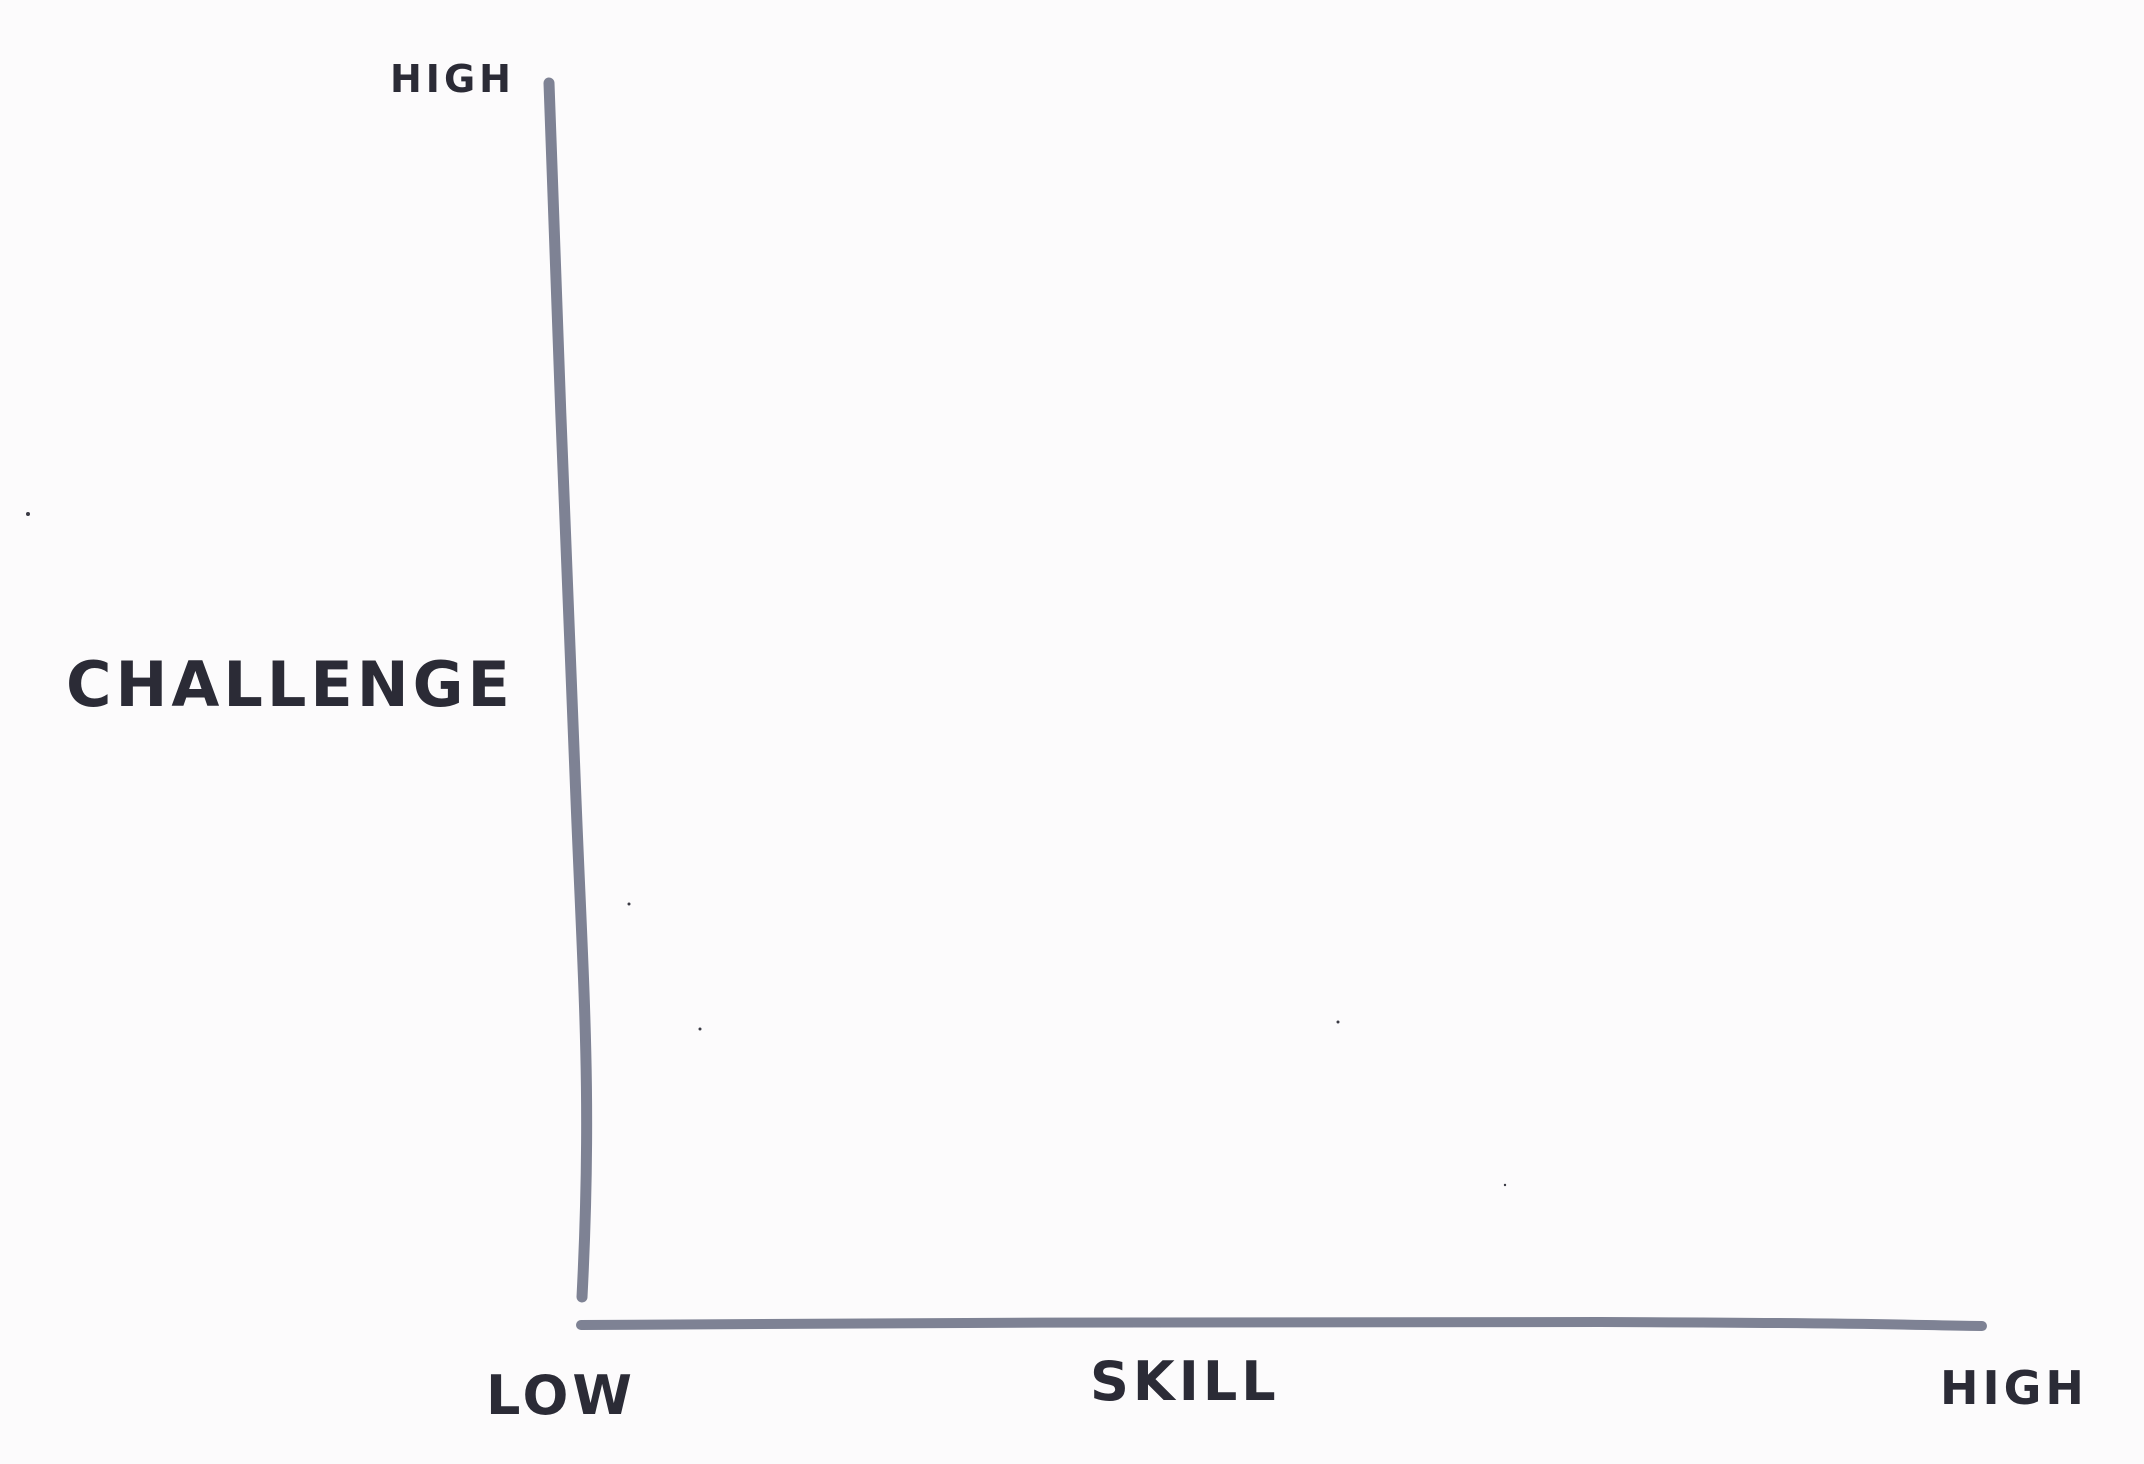 The width and height of the screenshot is (2144, 1464). What do you see at coordinates (1281, 1323) in the screenshot?
I see `x-axis-line` at bounding box center [1281, 1323].